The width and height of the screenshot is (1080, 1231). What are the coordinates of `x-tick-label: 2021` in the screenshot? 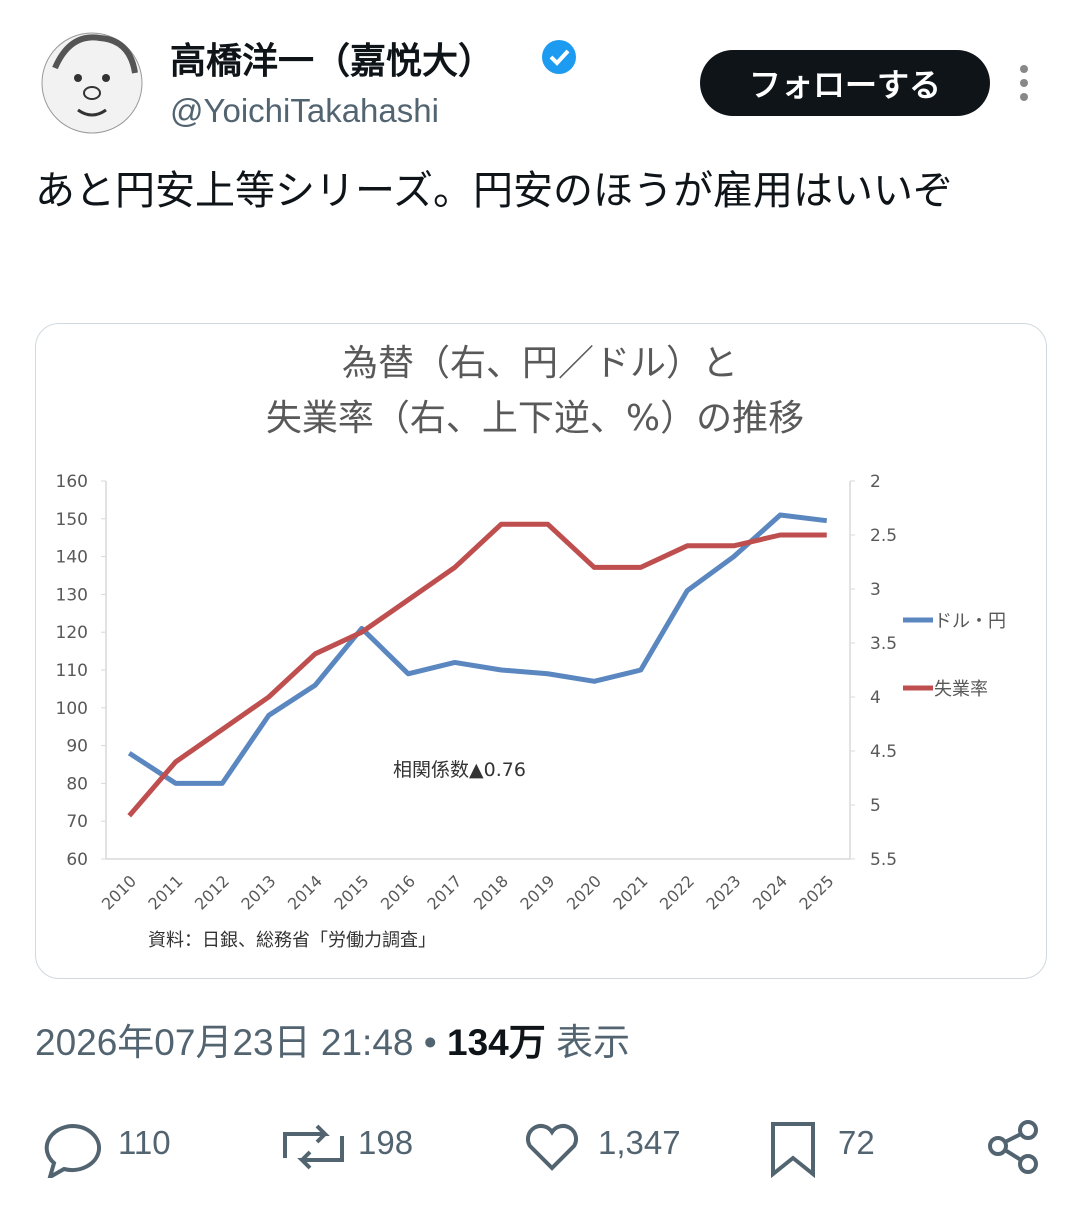 It's located at (630, 892).